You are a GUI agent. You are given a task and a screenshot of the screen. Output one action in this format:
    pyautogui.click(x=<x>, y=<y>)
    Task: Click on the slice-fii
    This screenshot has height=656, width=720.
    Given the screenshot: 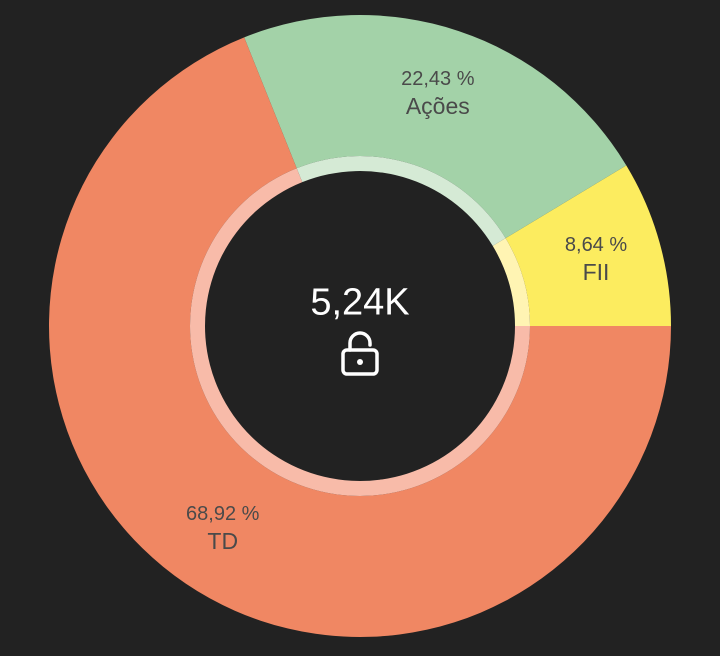 What is the action you would take?
    pyautogui.click(x=588, y=245)
    